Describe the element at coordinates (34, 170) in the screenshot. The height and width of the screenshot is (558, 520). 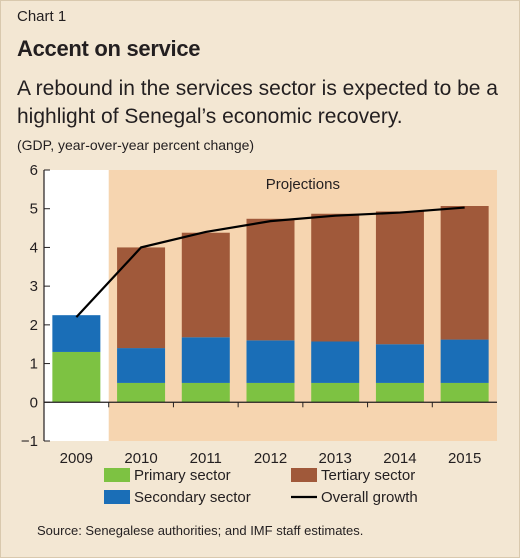
I see `y-tick-label: 6` at that location.